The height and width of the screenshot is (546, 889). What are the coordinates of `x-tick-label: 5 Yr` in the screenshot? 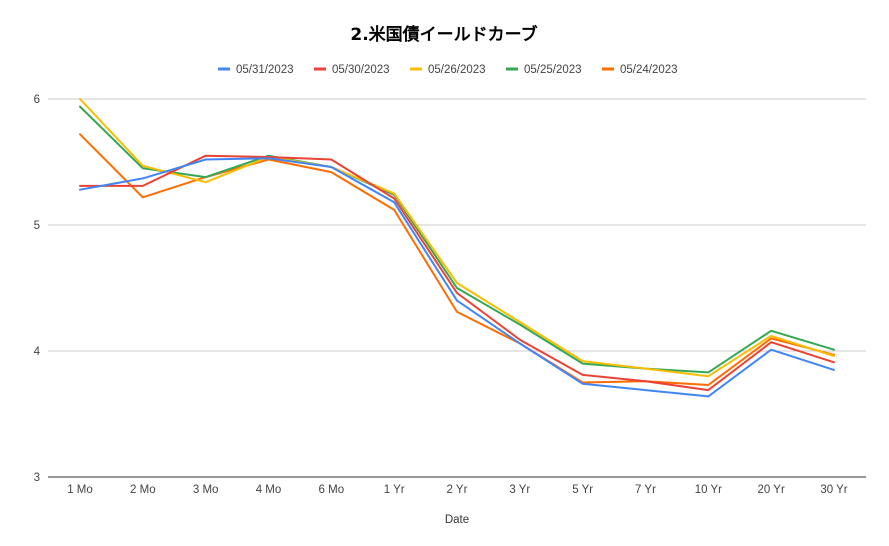 It's located at (582, 490).